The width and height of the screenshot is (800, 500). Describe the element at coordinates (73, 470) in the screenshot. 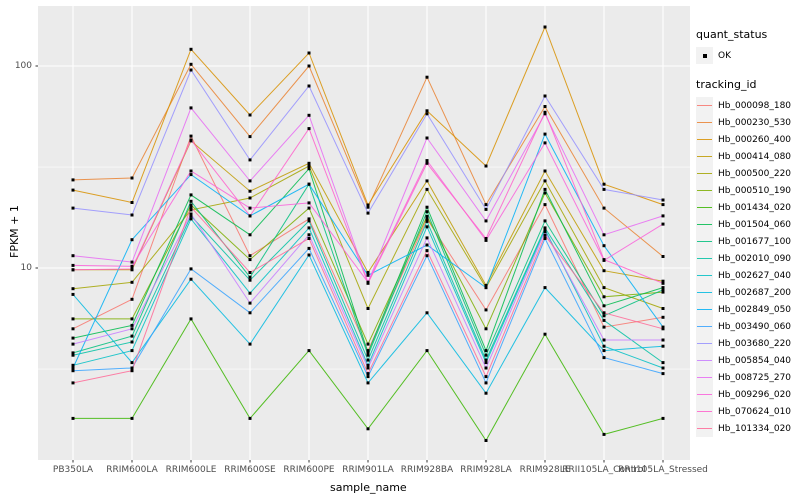

I see `x-tick-label: PB350LA` at that location.